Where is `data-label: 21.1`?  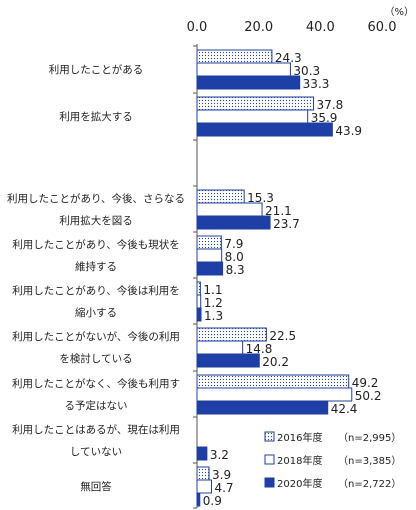 data-label: 21.1 is located at coordinates (278, 211).